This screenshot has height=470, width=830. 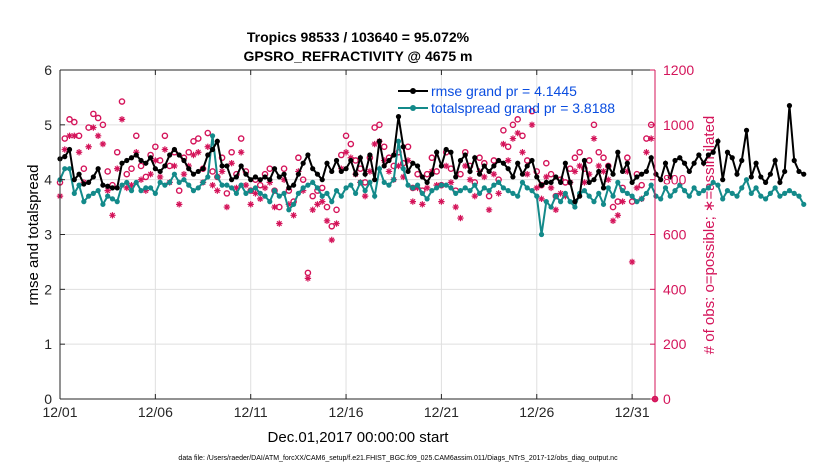 I want to click on y-left-tick-label: 5, so click(x=48, y=125).